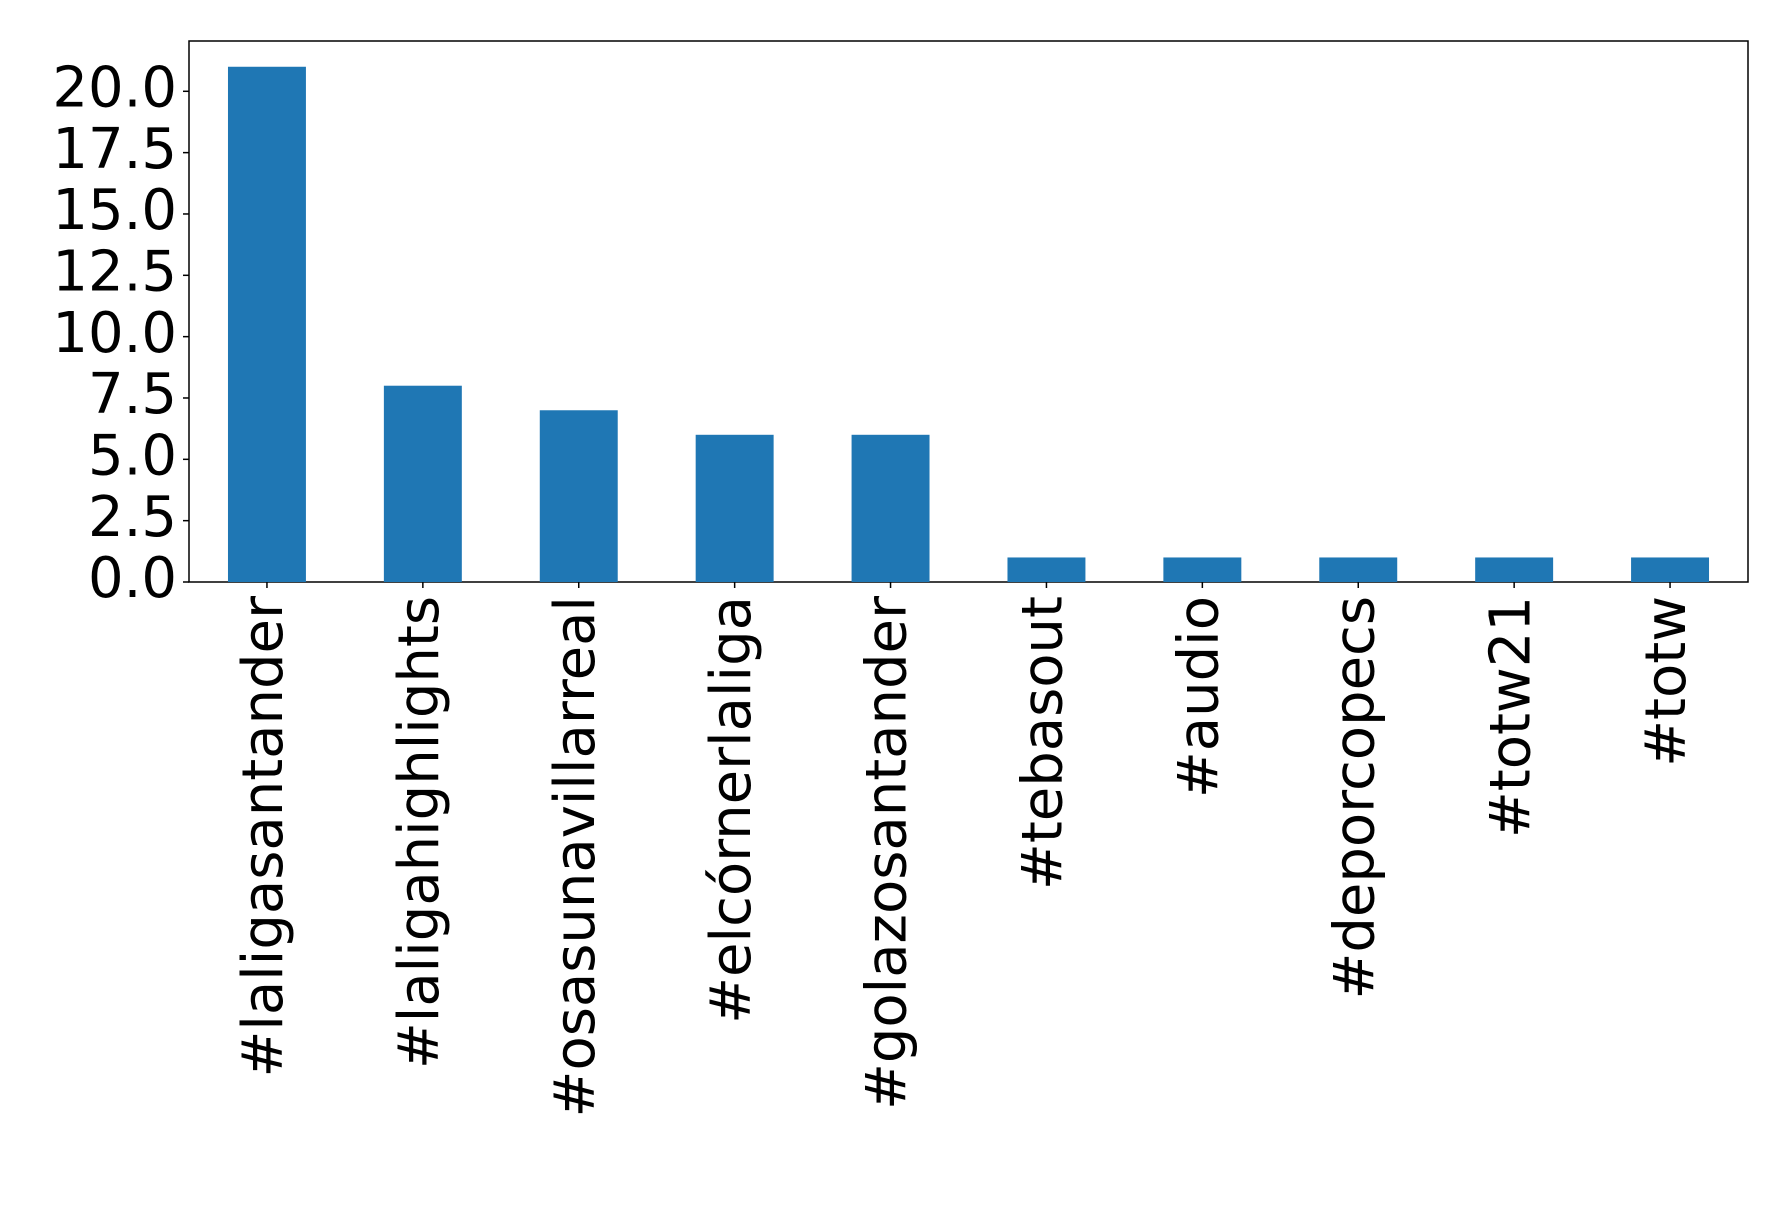 Image resolution: width=1778 pixels, height=1210 pixels. Describe the element at coordinates (887, 852) in the screenshot. I see `x-tick-label: #golazosantander` at that location.